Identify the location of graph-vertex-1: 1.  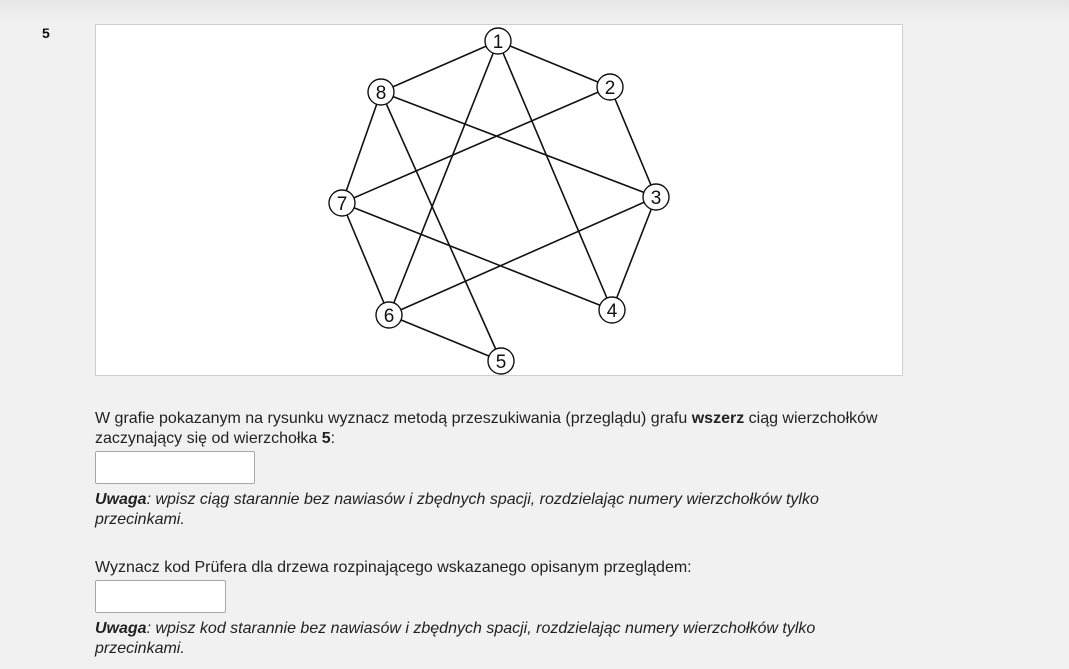
(498, 41).